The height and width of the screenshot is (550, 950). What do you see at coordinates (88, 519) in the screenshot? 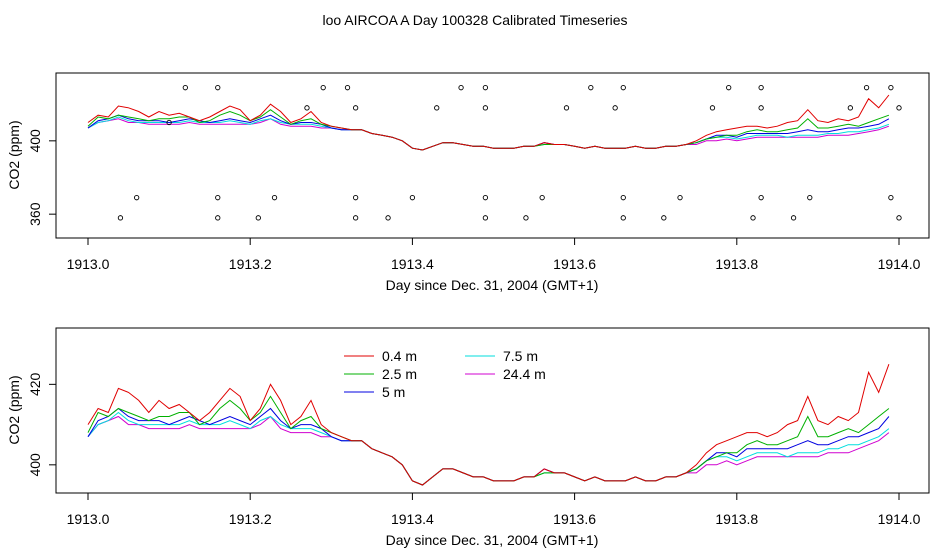
I see `bottom-x-tick-label: 1913.0` at bounding box center [88, 519].